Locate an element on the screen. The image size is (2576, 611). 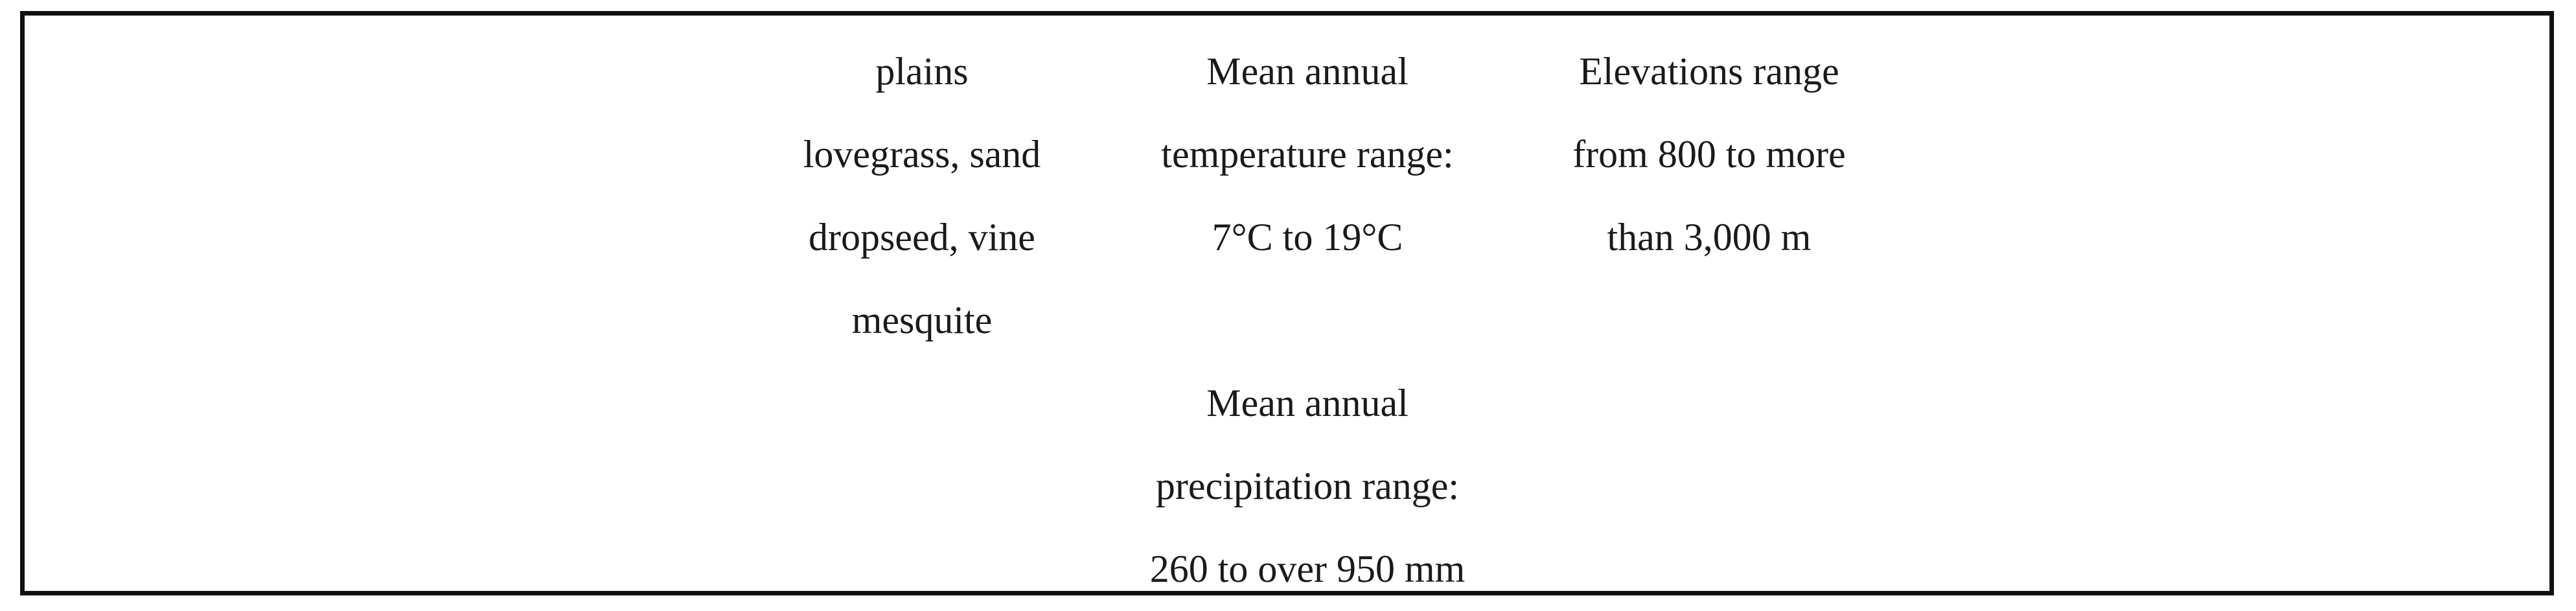
elevation-line: from 800 to more is located at coordinates (1709, 155).